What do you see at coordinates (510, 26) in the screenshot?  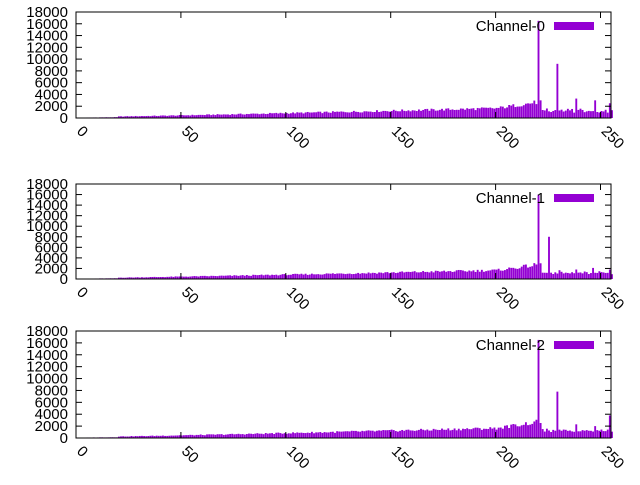 I see `legend-label: Channel-0` at bounding box center [510, 26].